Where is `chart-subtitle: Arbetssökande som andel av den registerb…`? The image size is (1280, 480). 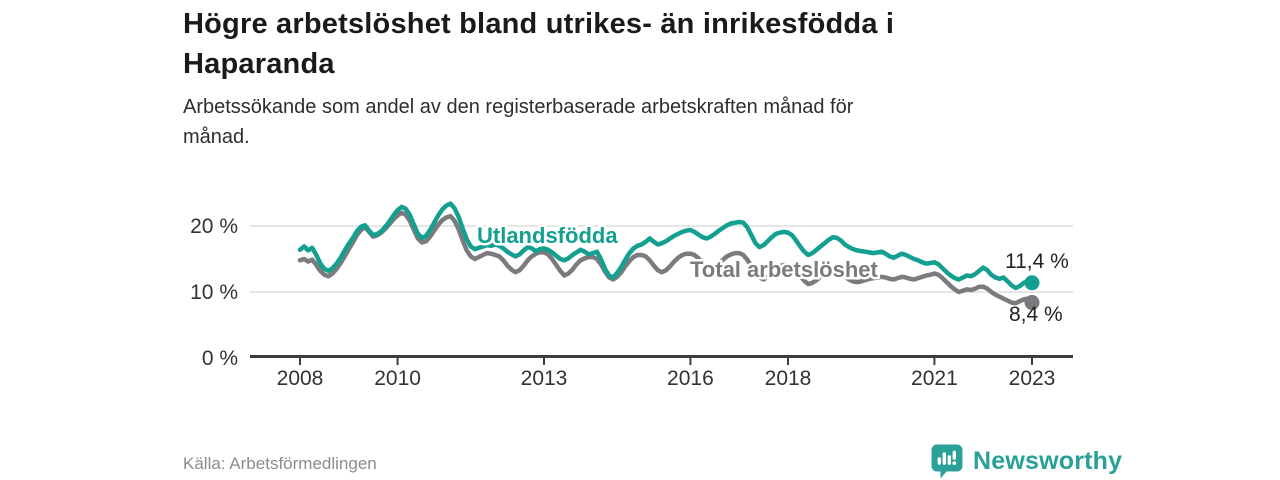
chart-subtitle: Arbetssökande som andel av den registerb… is located at coordinates (518, 122).